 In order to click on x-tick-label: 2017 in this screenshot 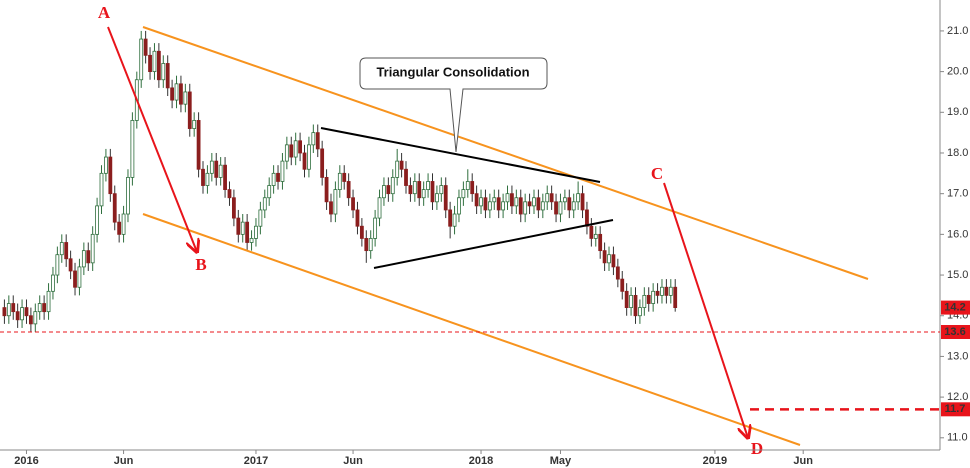, I will do `click(256, 461)`.